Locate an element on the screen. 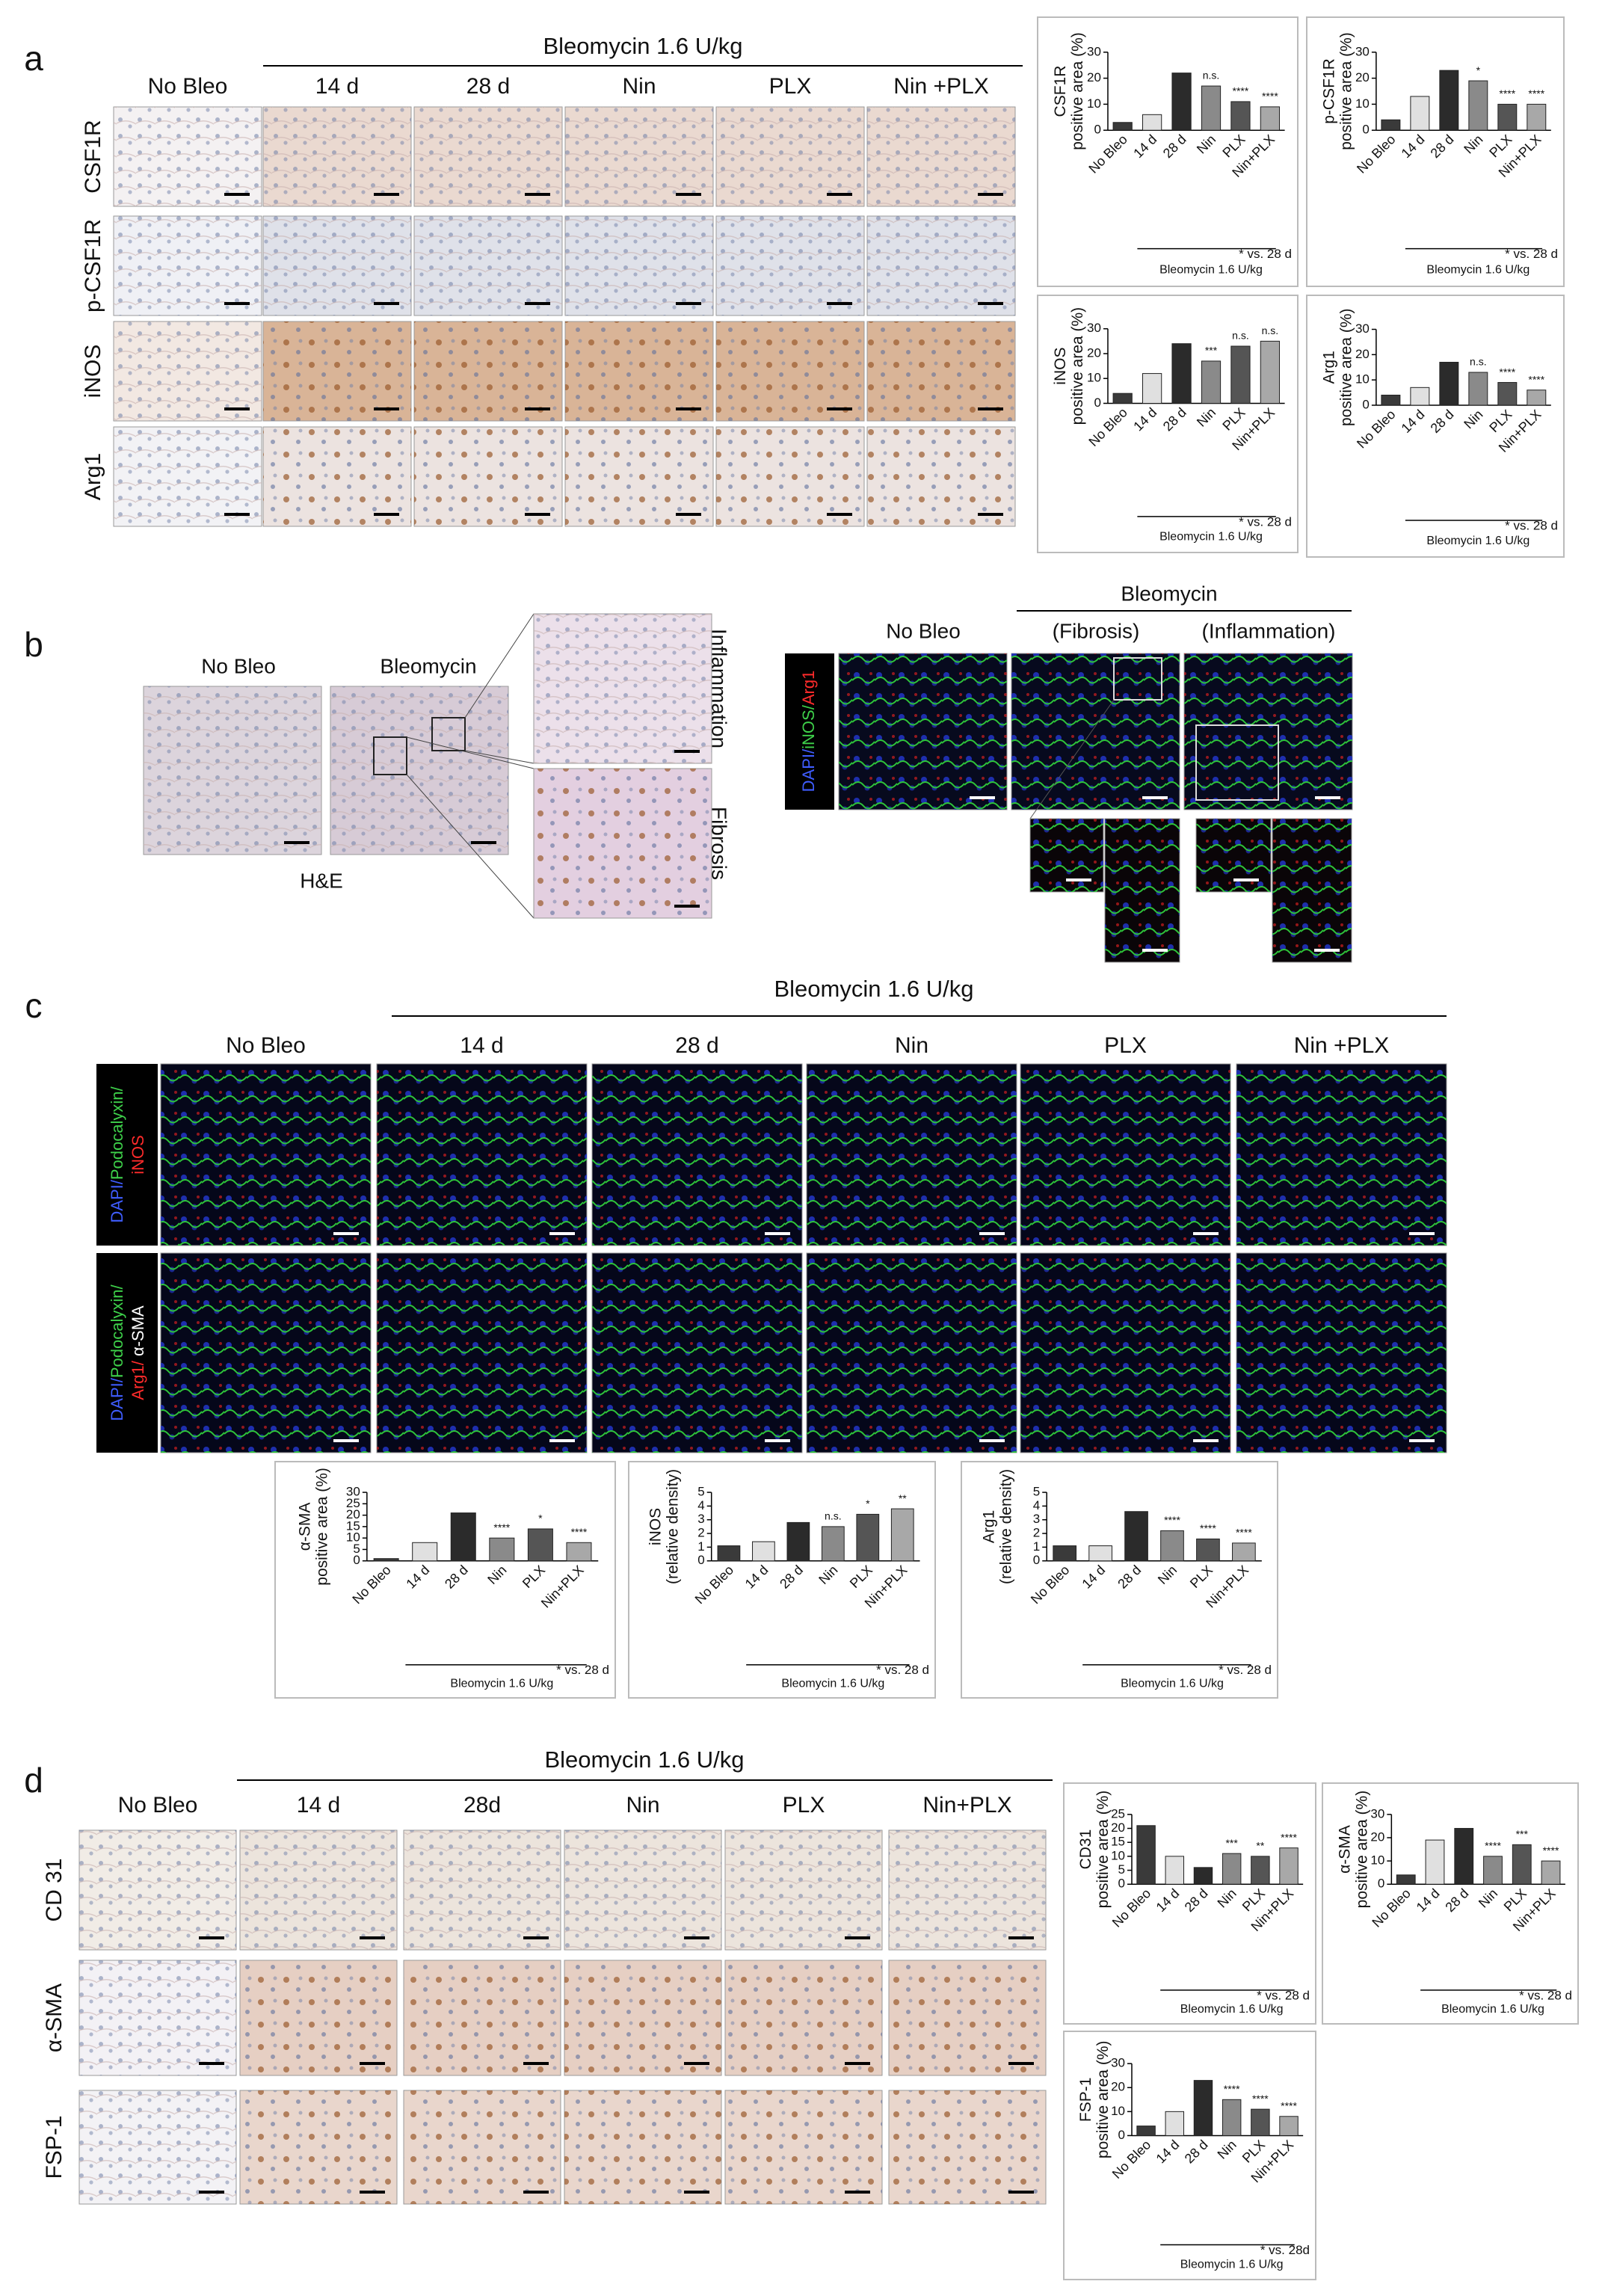  row-label: Arg1 is located at coordinates (93, 476).